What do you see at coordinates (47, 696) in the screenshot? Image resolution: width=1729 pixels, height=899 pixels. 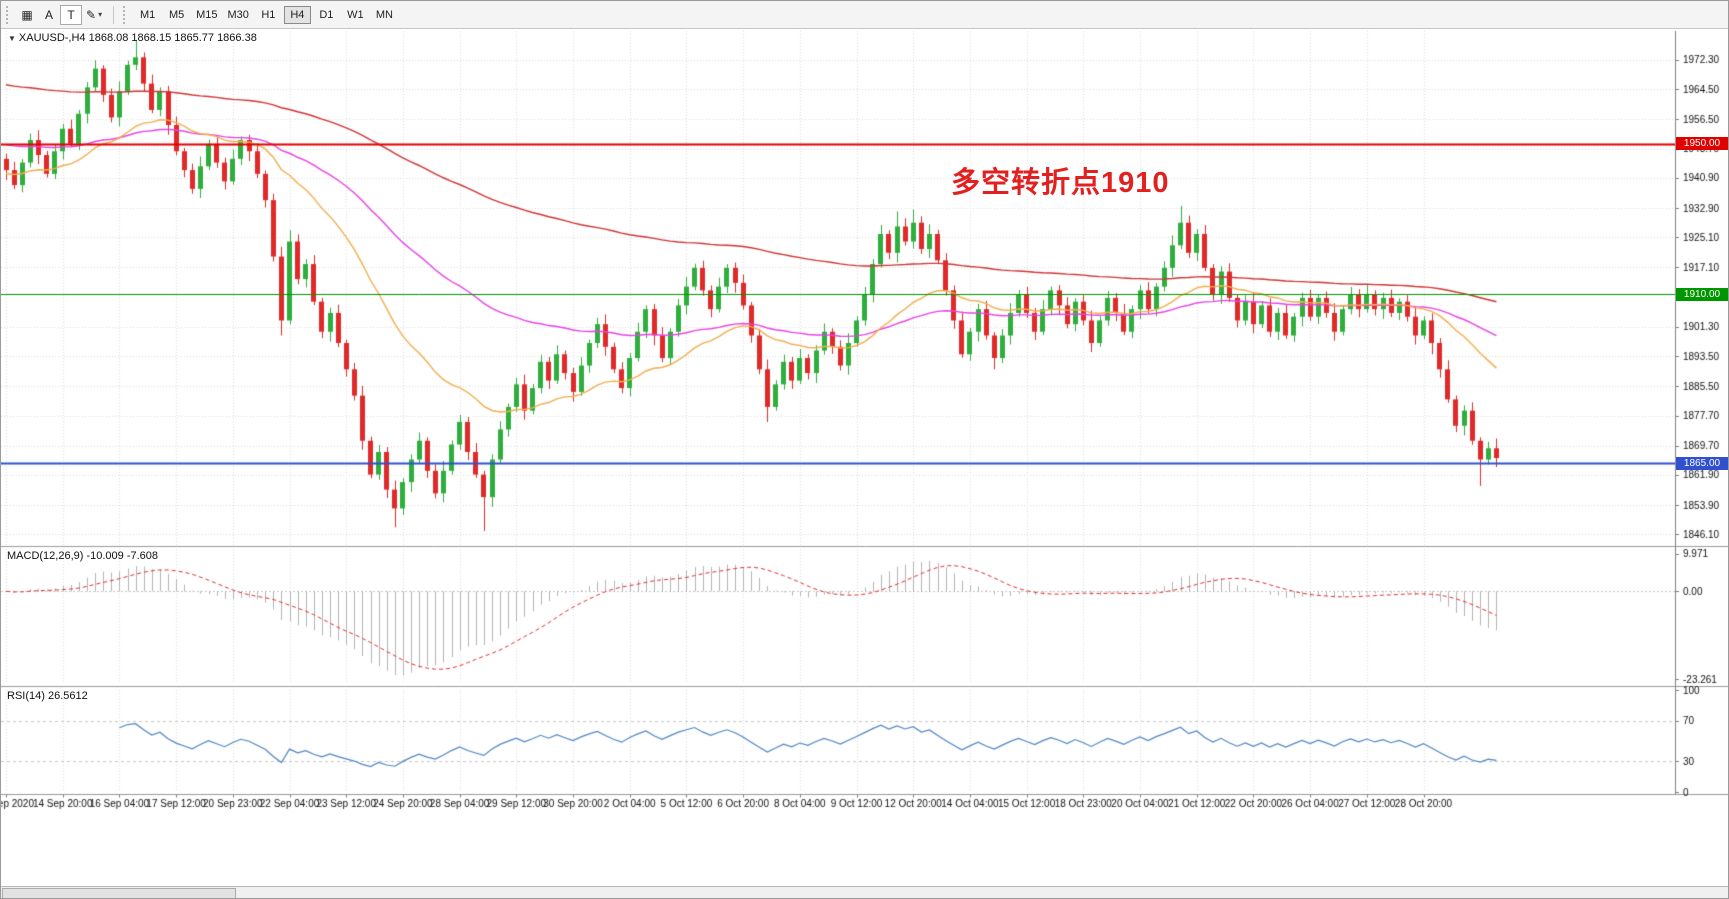 I see `rsi-label: RSI(14) 26.5612` at bounding box center [47, 696].